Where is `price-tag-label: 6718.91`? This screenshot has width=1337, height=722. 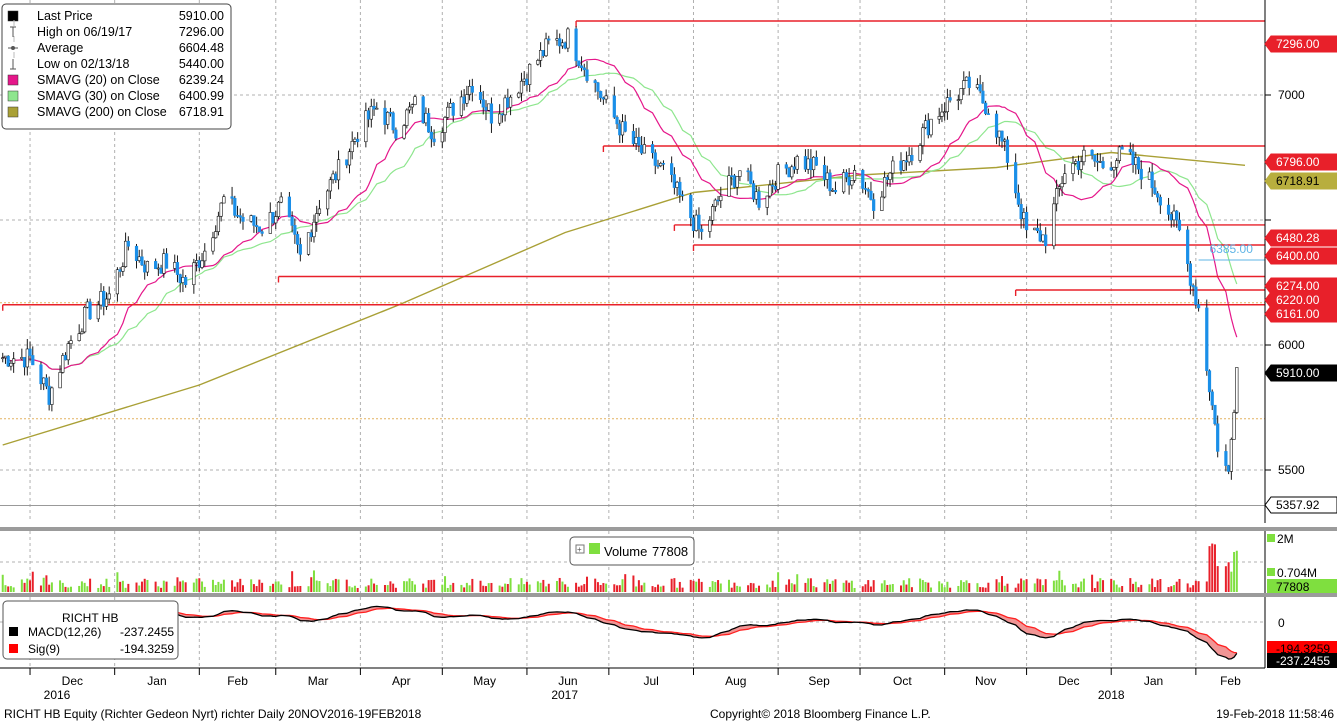
price-tag-label: 6718.91 is located at coordinates (1298, 181).